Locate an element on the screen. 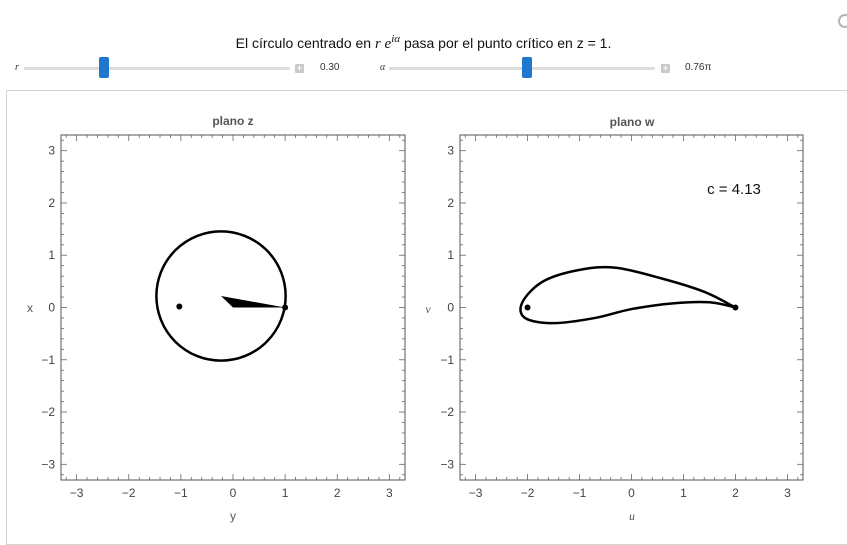 This screenshot has width=847, height=545. r-value: 0.30 is located at coordinates (330, 67).